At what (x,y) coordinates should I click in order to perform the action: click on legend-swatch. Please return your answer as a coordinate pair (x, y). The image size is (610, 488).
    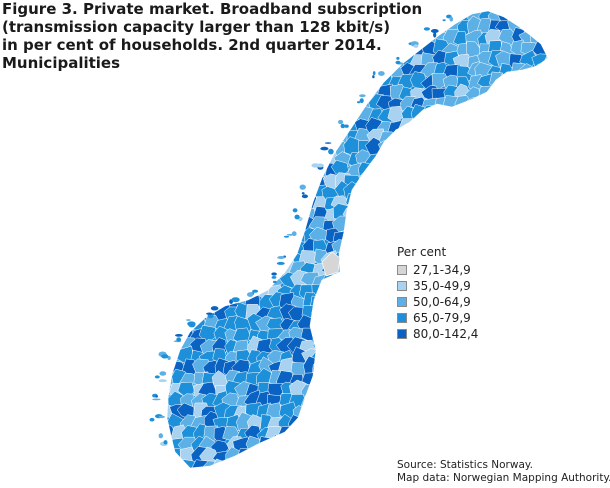
    Looking at the image, I should click on (402, 318).